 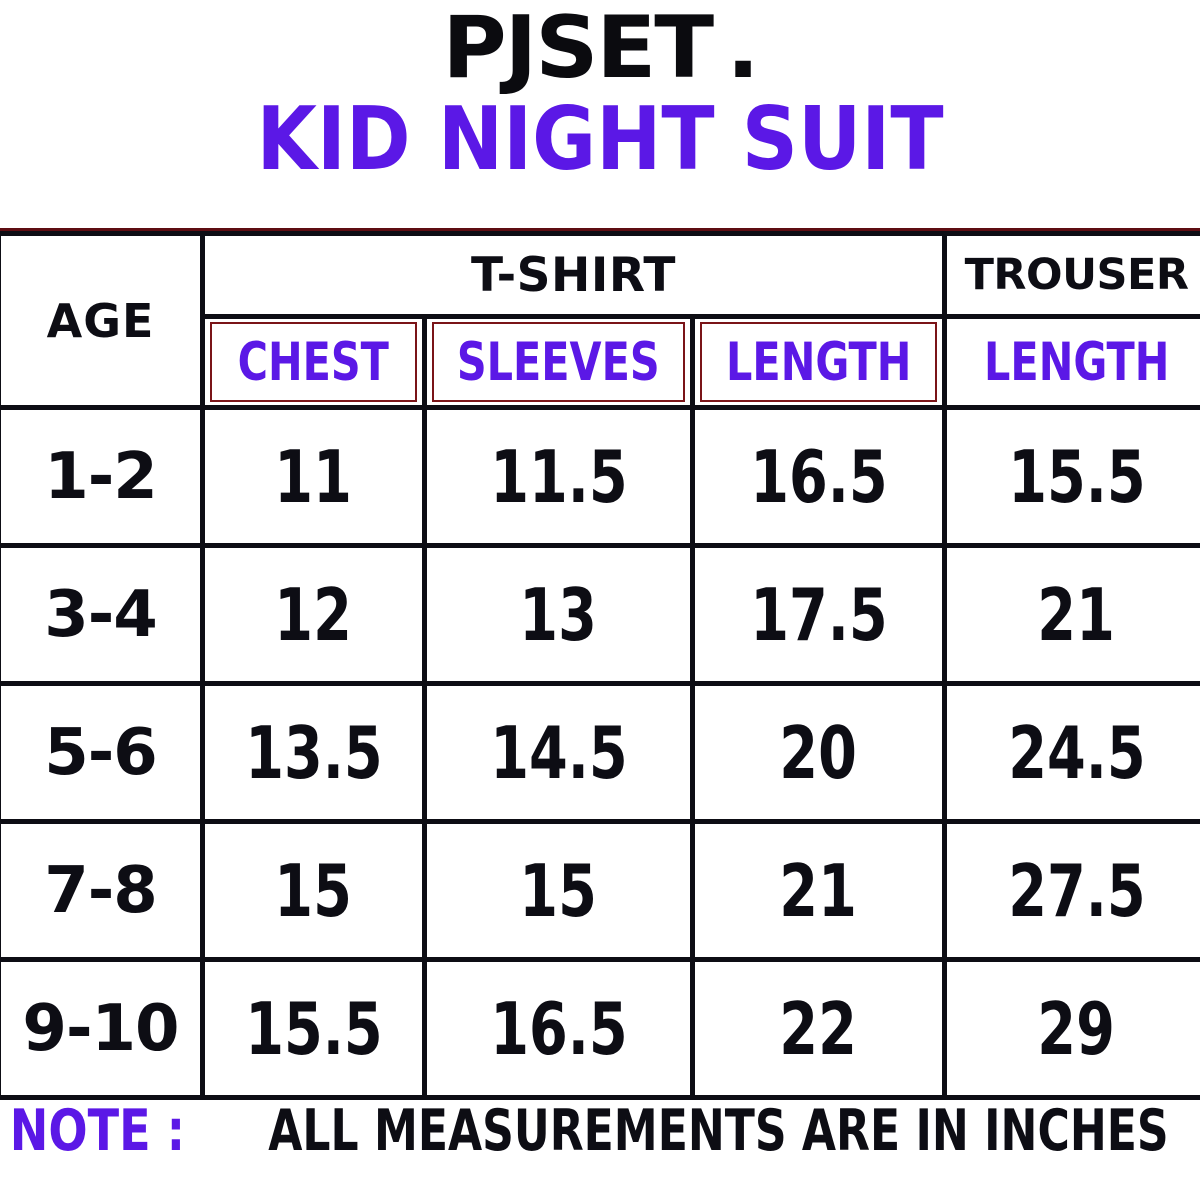 I want to click on cell-chest: 15, so click(x=313, y=890).